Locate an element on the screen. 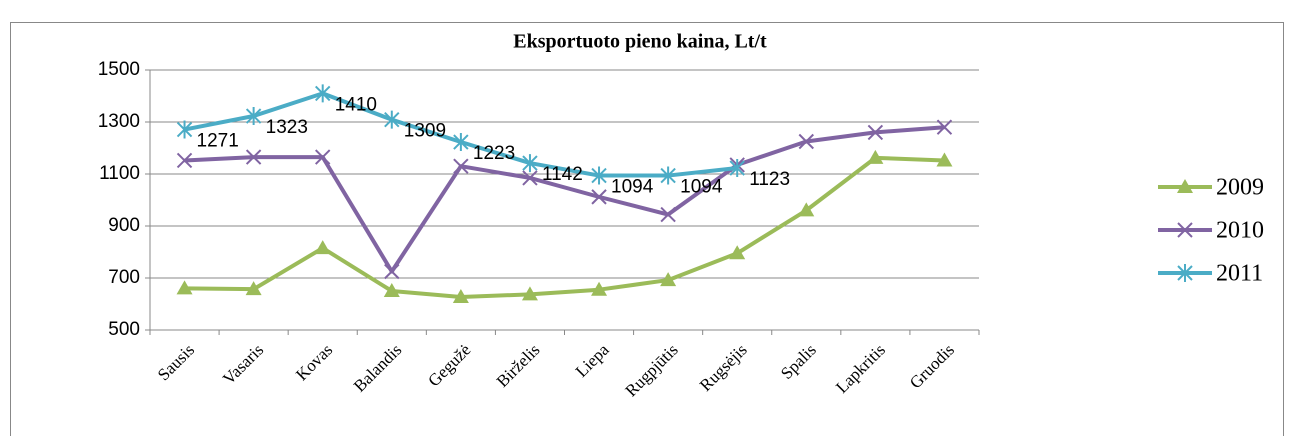  legend-label: 2009 is located at coordinates (1240, 188).